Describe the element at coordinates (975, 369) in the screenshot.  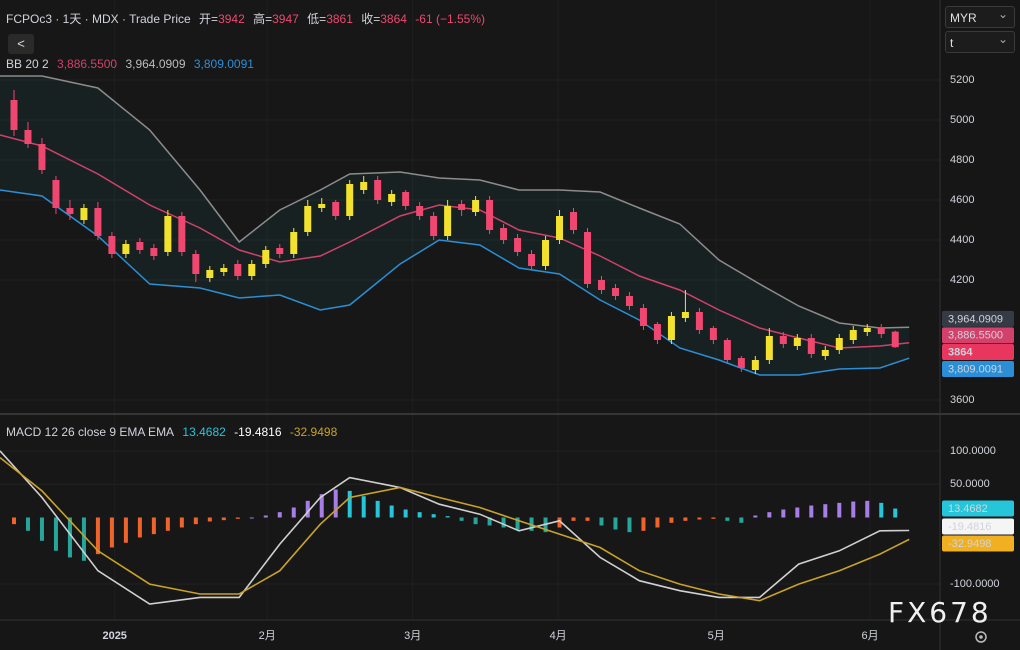
I see `price-badge-label: 3,809.0091` at that location.